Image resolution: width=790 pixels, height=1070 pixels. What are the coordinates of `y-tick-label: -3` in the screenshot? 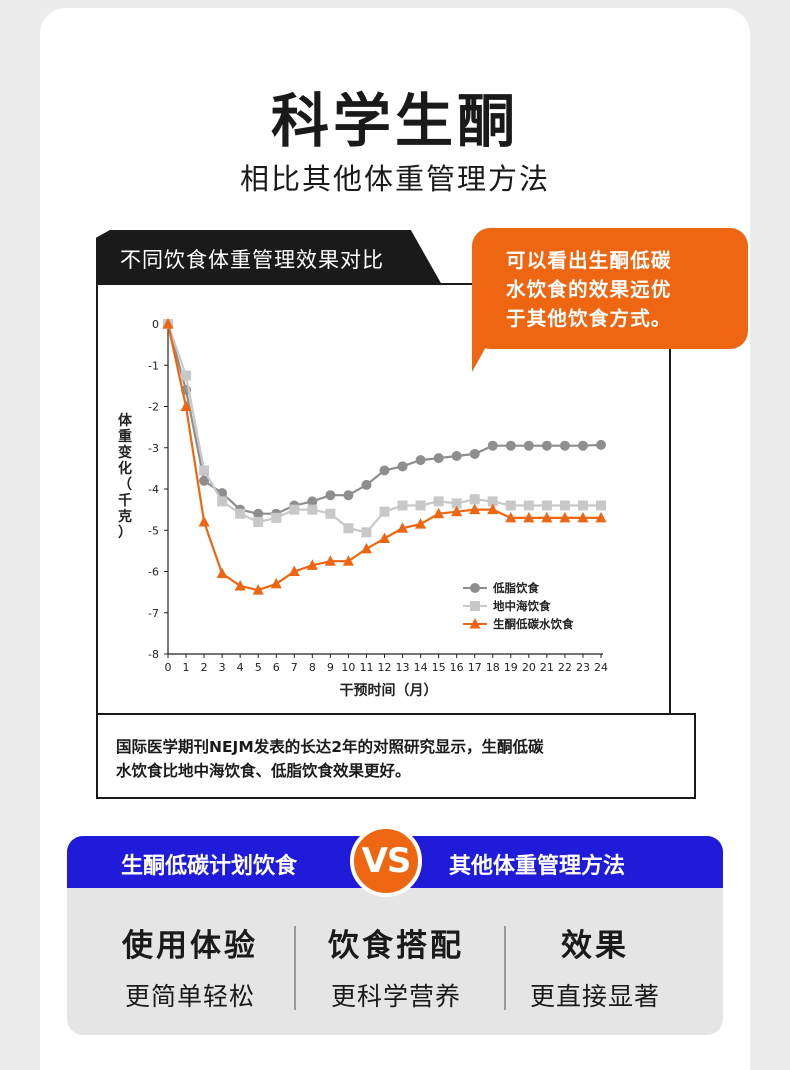 It's located at (153, 448).